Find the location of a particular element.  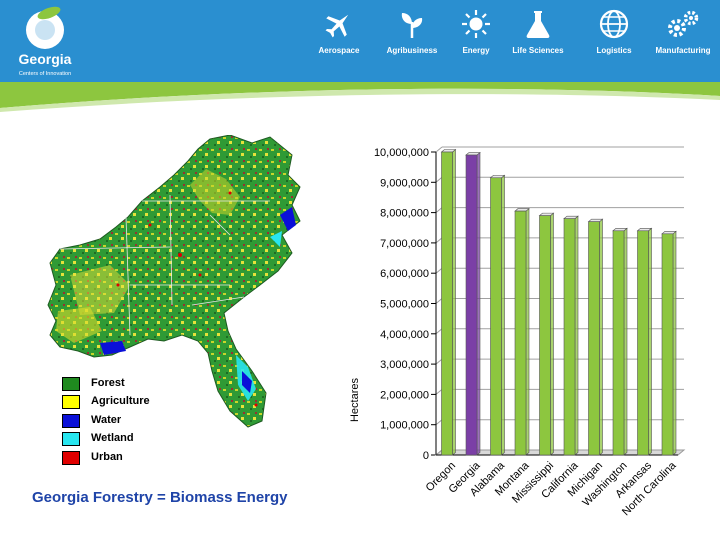

y-tick-label: 4,000,000 is located at coordinates (404, 335).